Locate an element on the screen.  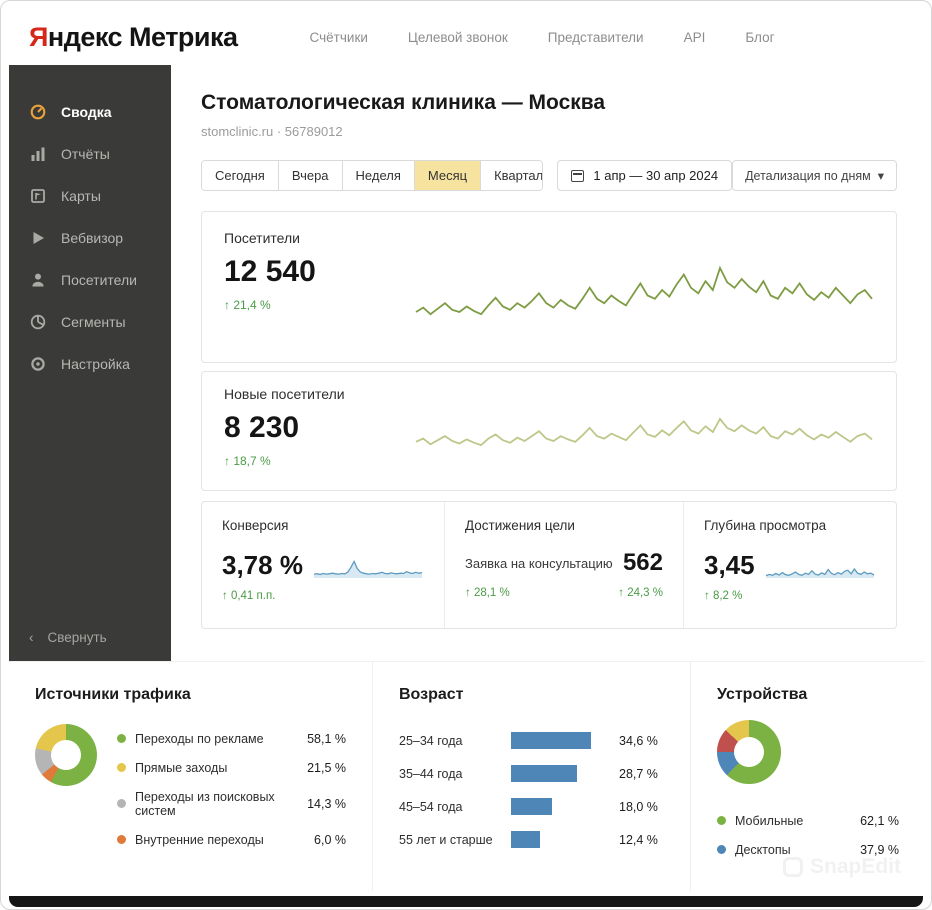
new-visitors-value: 8 230 is located at coordinates (262, 427).